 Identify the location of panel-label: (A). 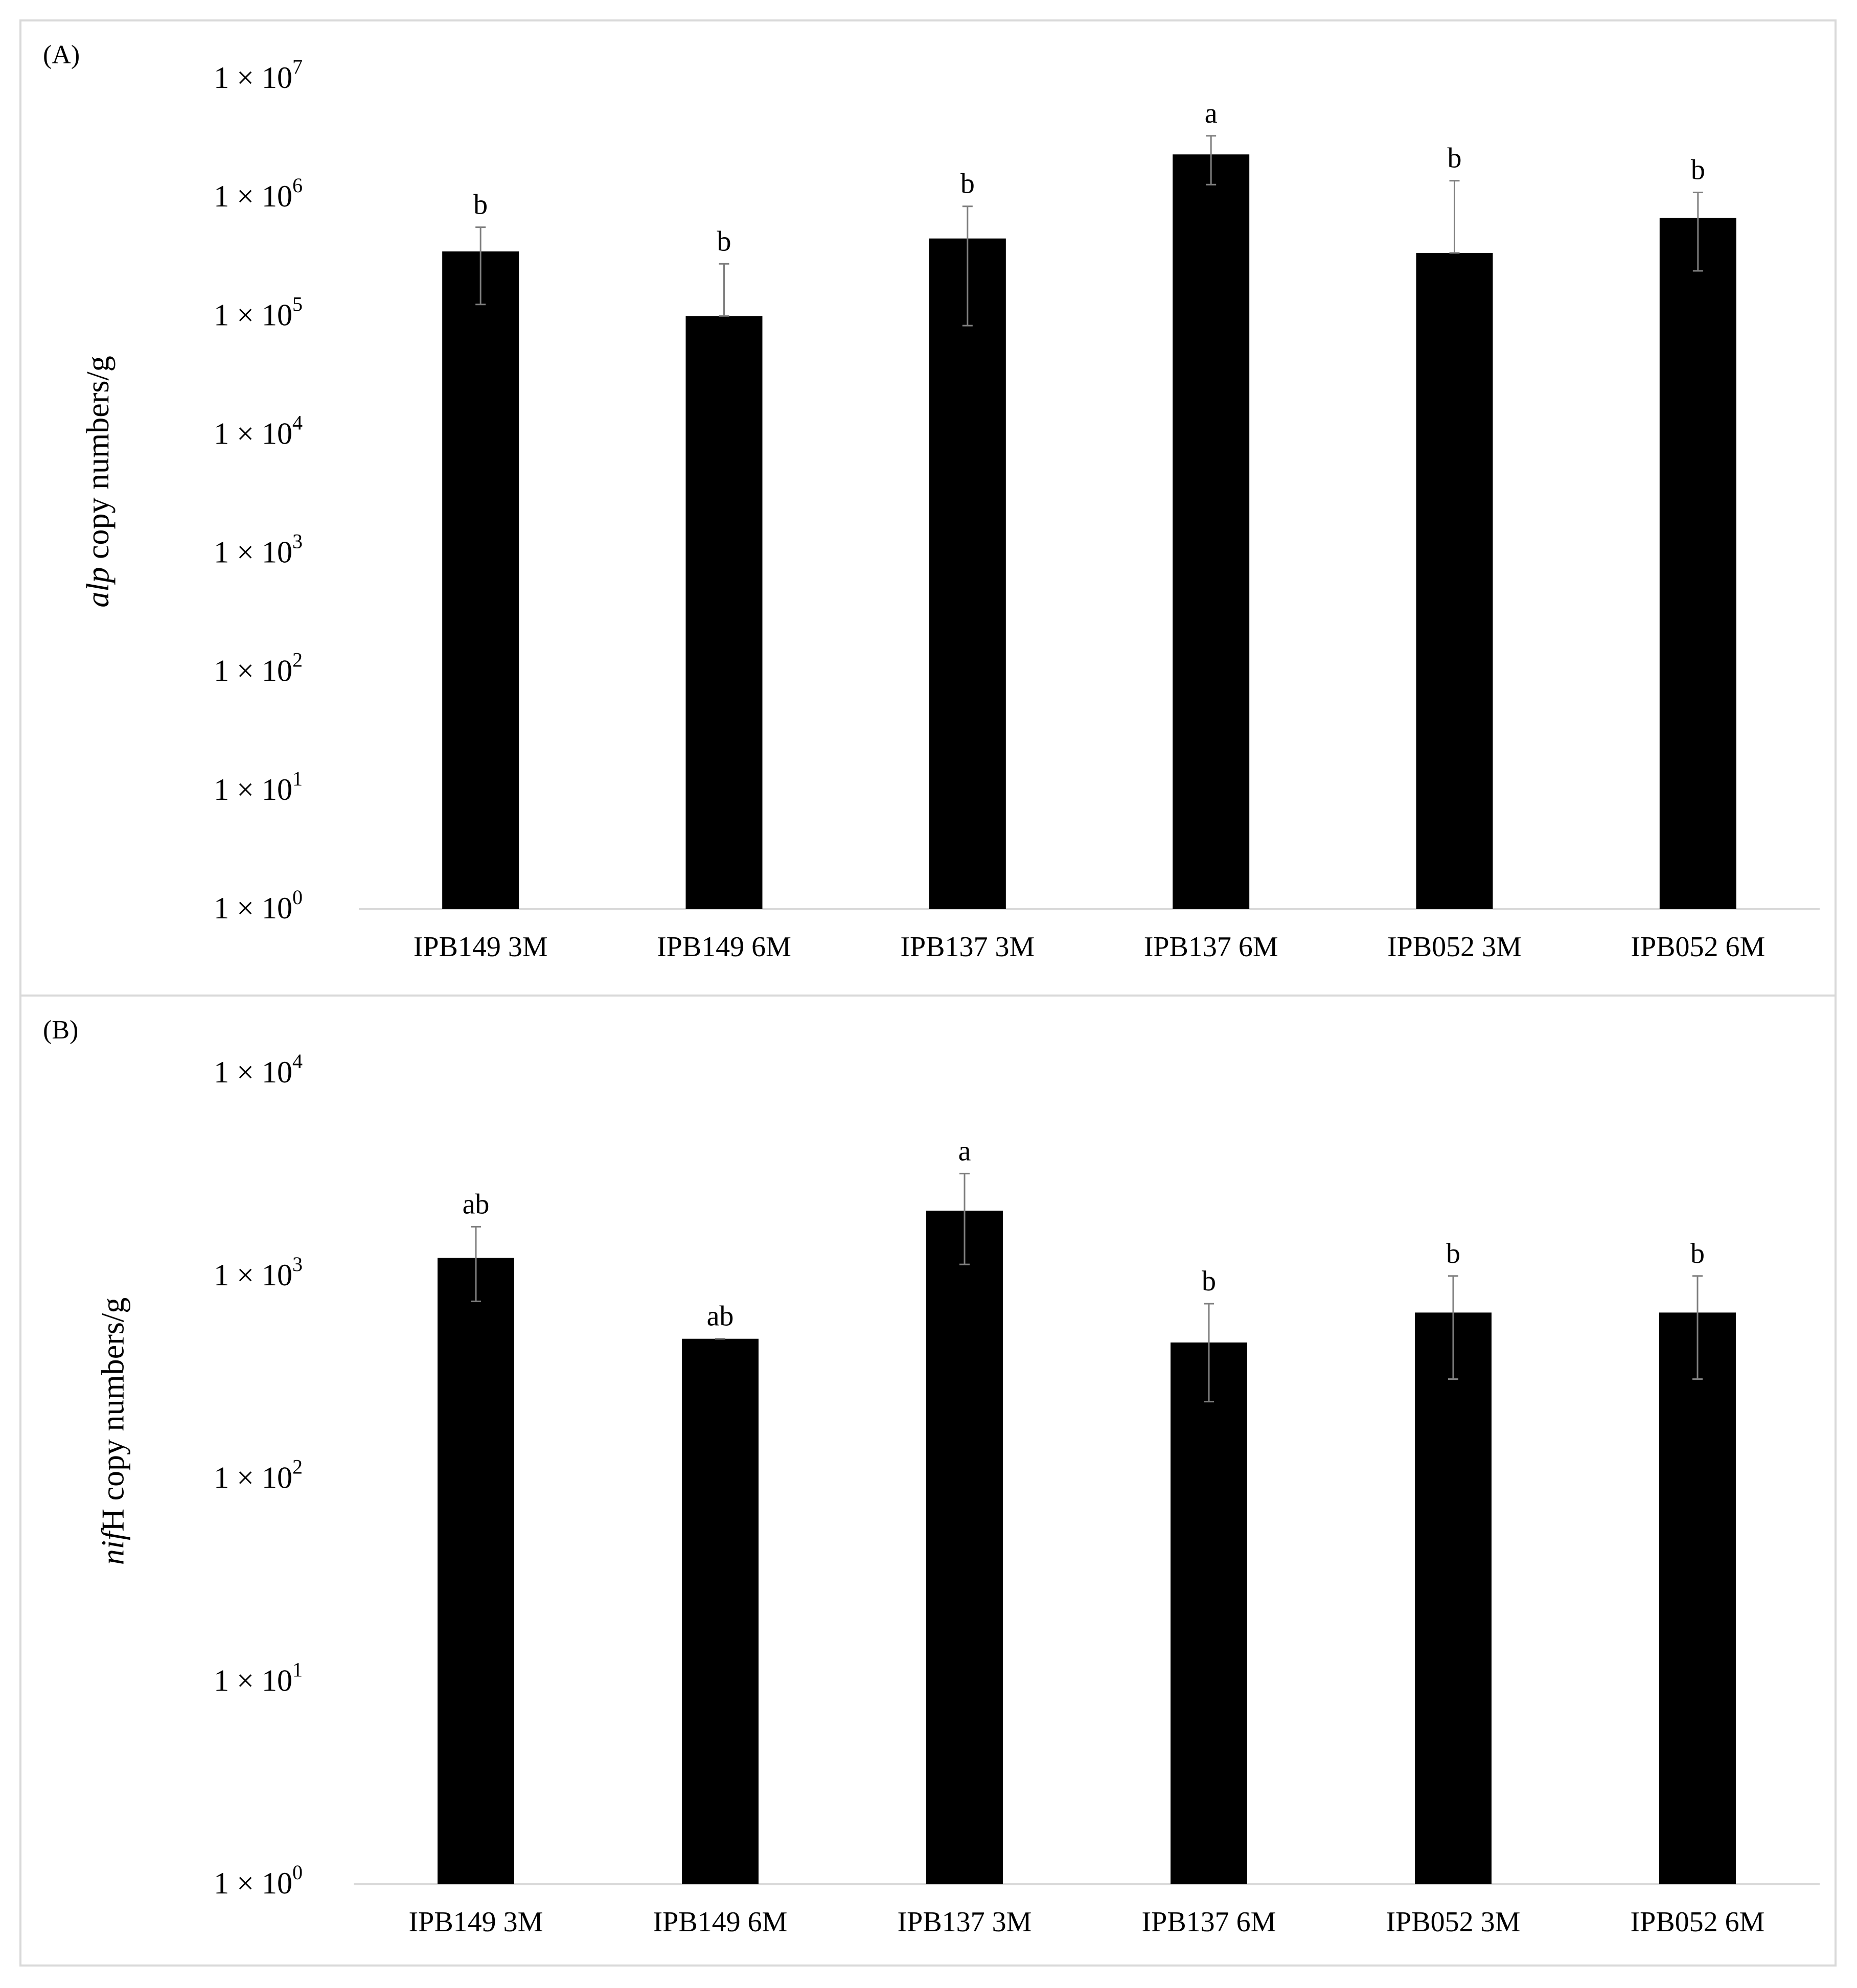
(62, 55).